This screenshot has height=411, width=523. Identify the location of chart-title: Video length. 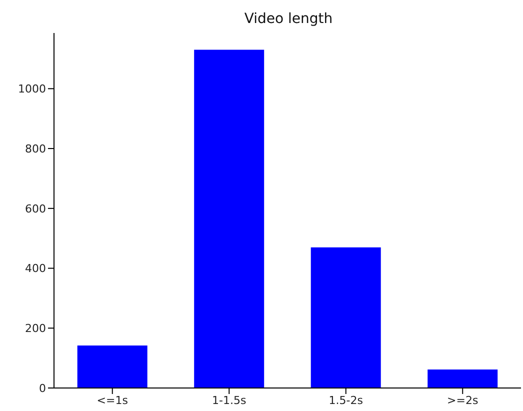
(288, 19).